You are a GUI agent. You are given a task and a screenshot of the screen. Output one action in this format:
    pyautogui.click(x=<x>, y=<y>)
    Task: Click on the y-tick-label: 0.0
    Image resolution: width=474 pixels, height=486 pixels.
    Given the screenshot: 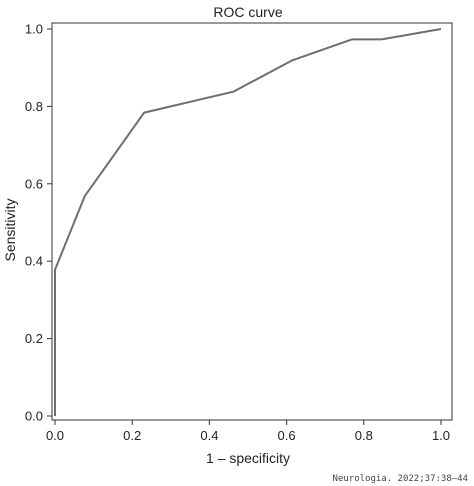 What is the action you would take?
    pyautogui.click(x=34, y=416)
    